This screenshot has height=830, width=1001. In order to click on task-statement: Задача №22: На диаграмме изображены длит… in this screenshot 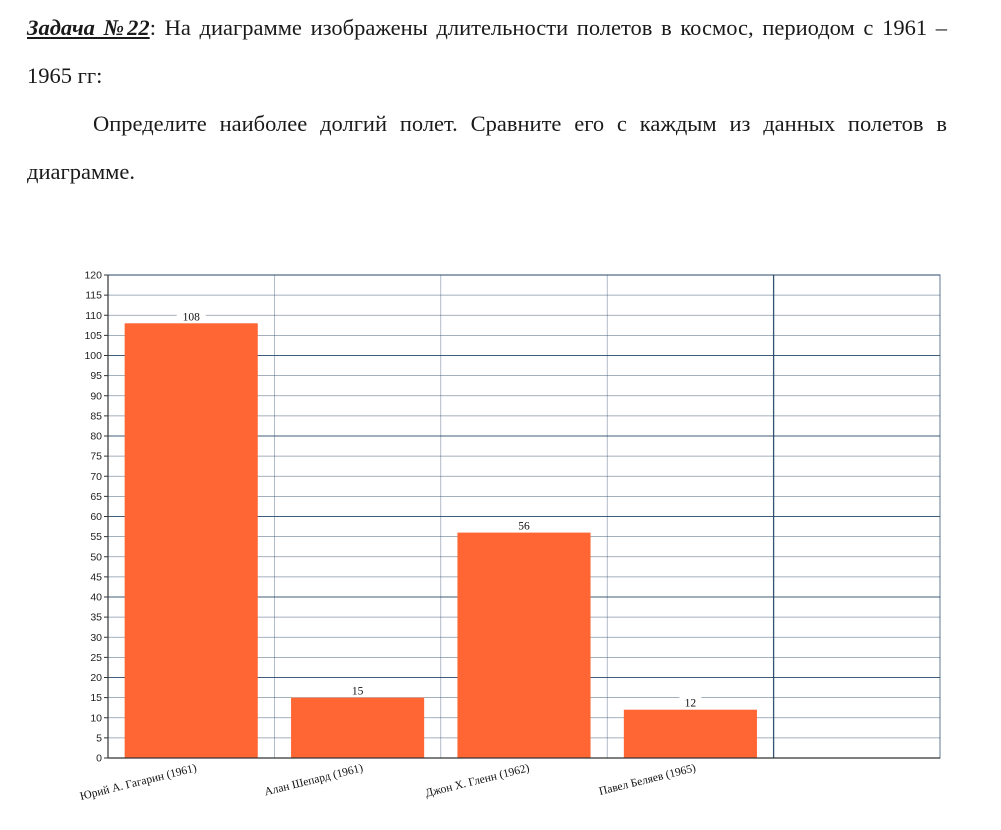, I will do `click(487, 52)`.